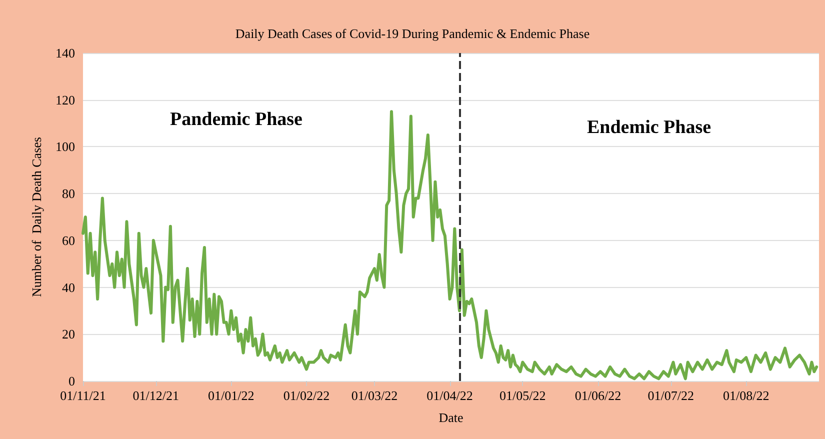 This screenshot has height=439, width=825. What do you see at coordinates (649, 127) in the screenshot?
I see `annotation: Endemic Phase` at bounding box center [649, 127].